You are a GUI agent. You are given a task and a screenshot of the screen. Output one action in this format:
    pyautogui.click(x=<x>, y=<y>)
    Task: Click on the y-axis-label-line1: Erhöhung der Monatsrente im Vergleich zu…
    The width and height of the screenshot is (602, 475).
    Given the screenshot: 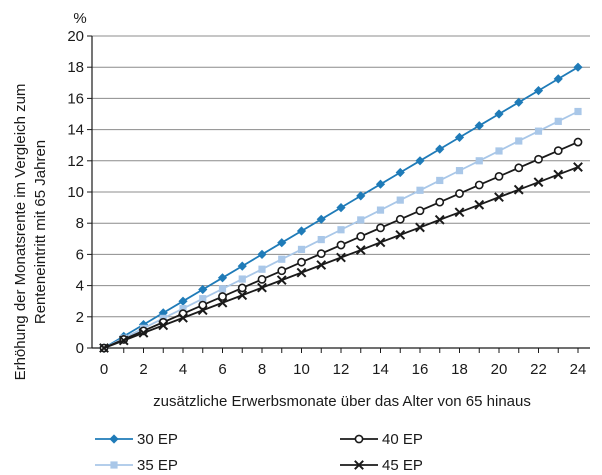 What is the action you would take?
    pyautogui.click(x=20, y=232)
    